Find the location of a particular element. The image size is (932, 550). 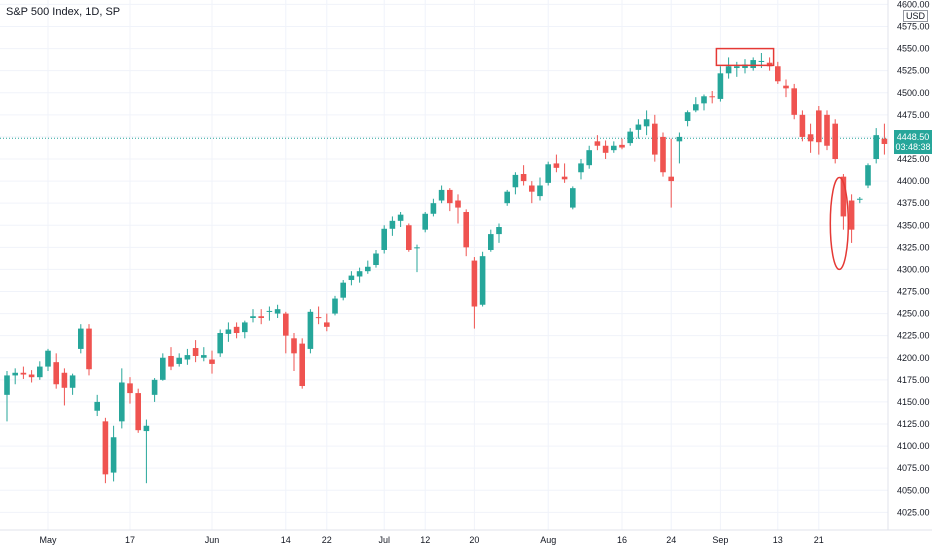

y-tick-label: 4475.00 is located at coordinates (913, 115).